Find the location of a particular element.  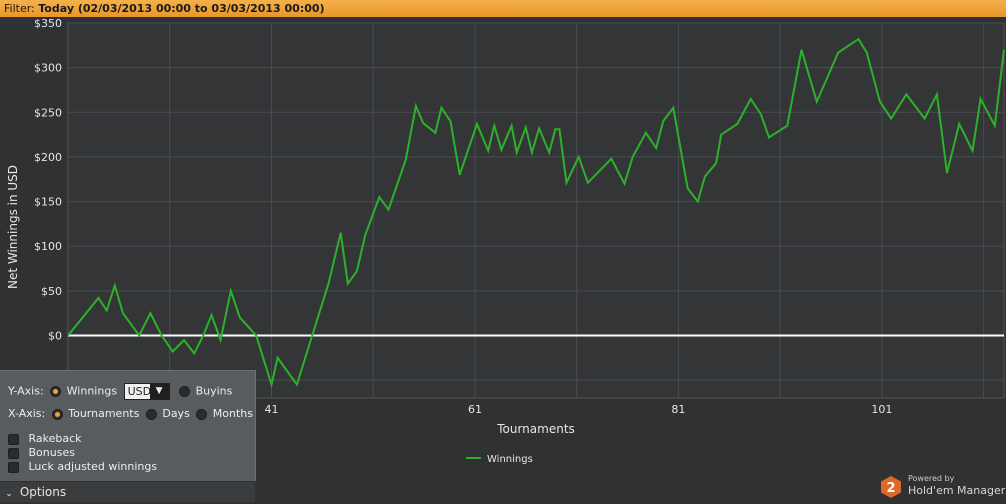

rakeback-checkbox is located at coordinates (13, 439).